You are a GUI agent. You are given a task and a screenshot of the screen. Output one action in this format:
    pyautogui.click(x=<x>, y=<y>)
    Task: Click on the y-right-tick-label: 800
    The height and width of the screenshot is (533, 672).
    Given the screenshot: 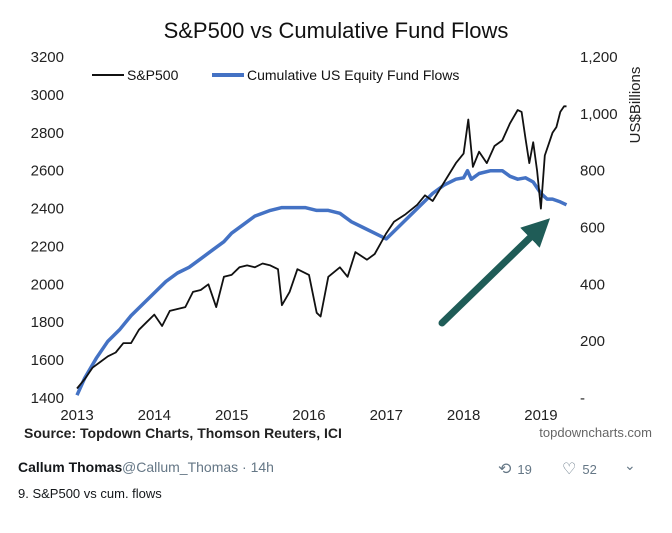 What is the action you would take?
    pyautogui.click(x=592, y=171)
    